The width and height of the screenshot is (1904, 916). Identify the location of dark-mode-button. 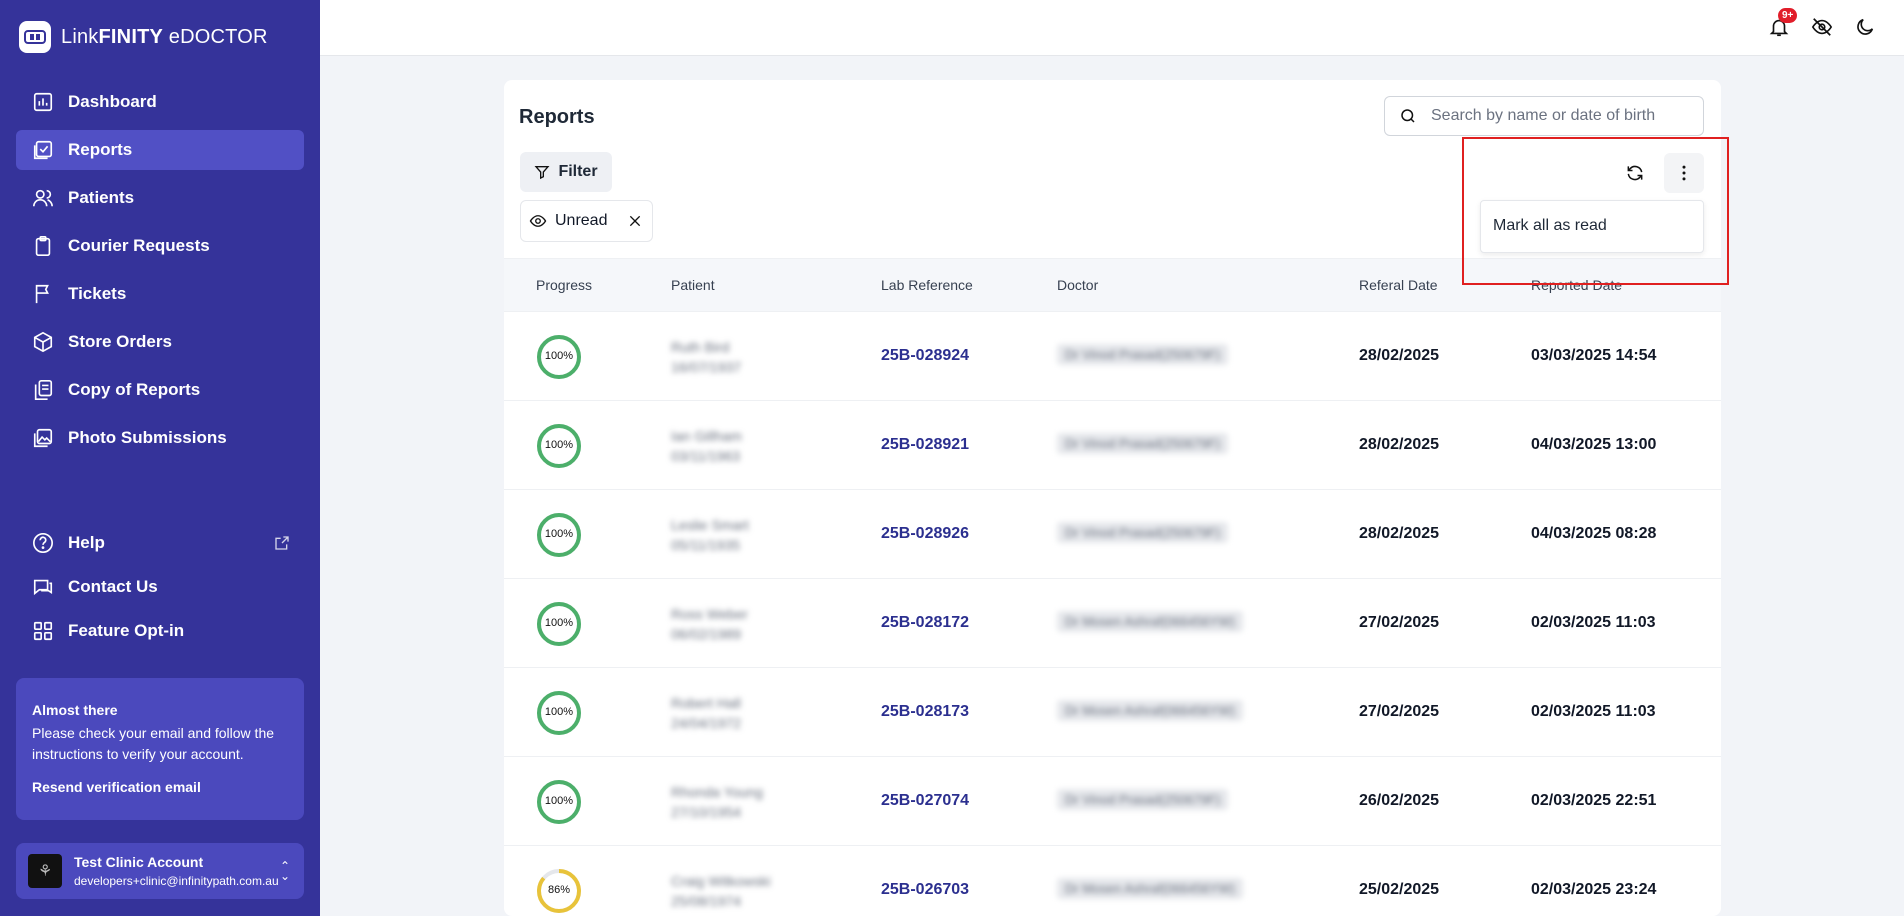
(1866, 28).